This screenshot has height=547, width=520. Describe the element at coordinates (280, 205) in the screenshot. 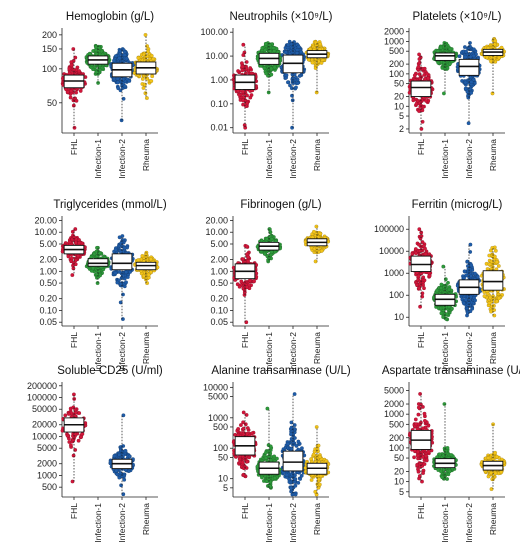

I see `panel-title: Fibrinogen (g/L)` at that location.